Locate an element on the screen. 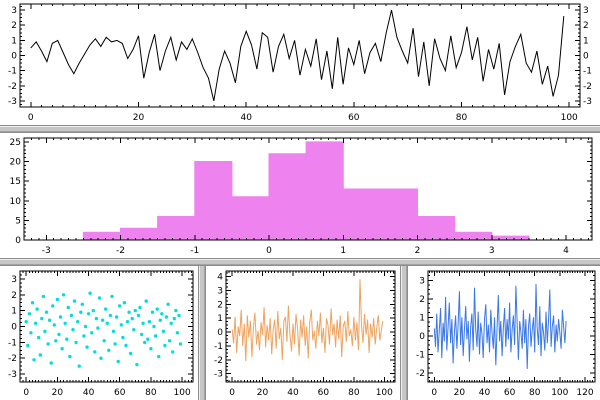 Image resolution: width=600 pixels, height=400 pixels. impulse-chart: 0 20 40 60 80 100 -3 -2 -1 0 1 2 3 4 is located at coordinates (303, 333).